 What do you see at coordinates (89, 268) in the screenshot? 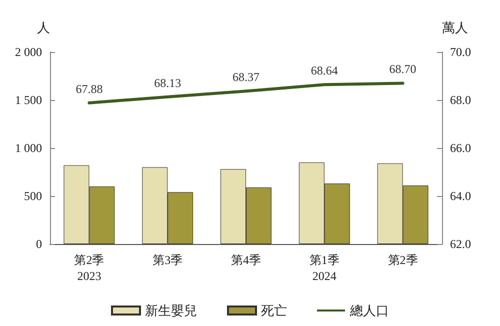
I see `x-tick-label: 第2季 2023` at bounding box center [89, 268].